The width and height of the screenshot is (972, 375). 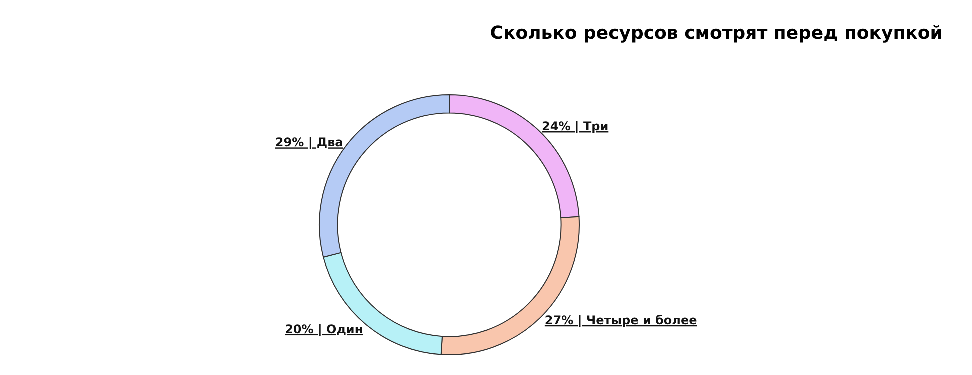 What do you see at coordinates (575, 127) in the screenshot?
I see `slice-label: 24% | Три` at bounding box center [575, 127].